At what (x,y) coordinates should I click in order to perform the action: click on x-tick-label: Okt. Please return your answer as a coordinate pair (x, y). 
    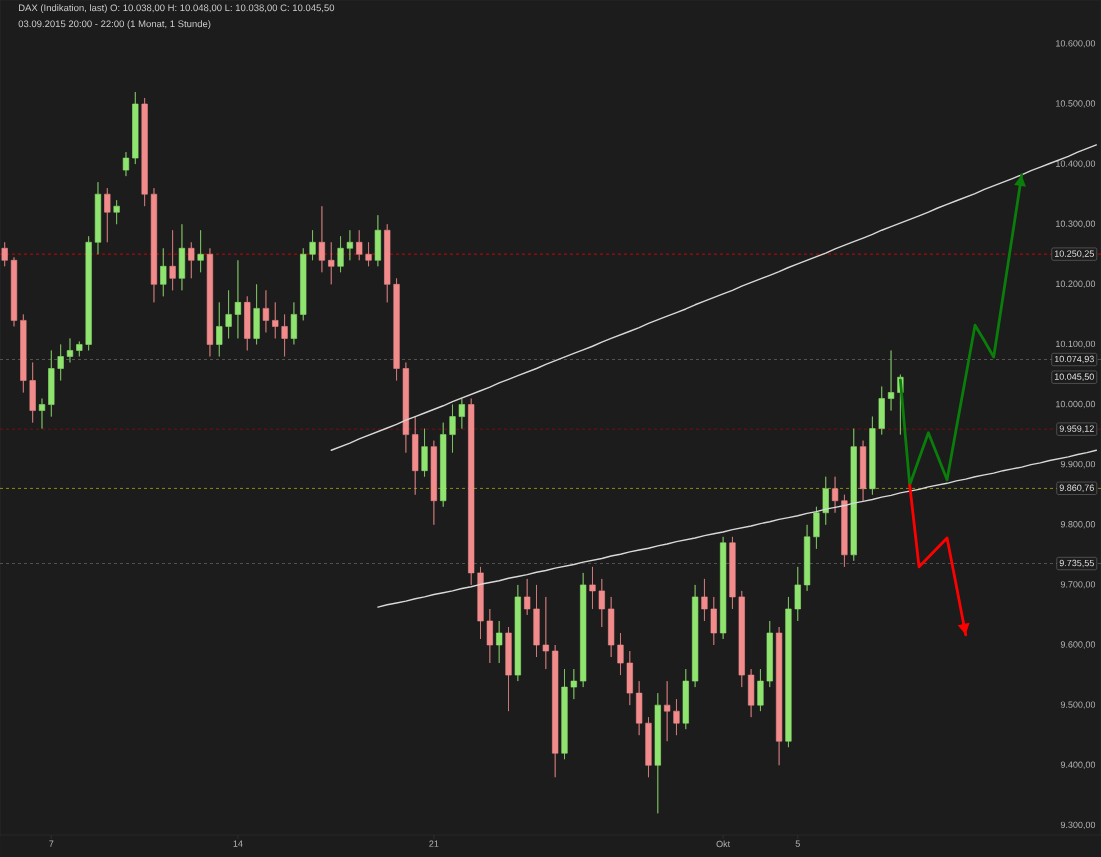
    Looking at the image, I should click on (723, 844).